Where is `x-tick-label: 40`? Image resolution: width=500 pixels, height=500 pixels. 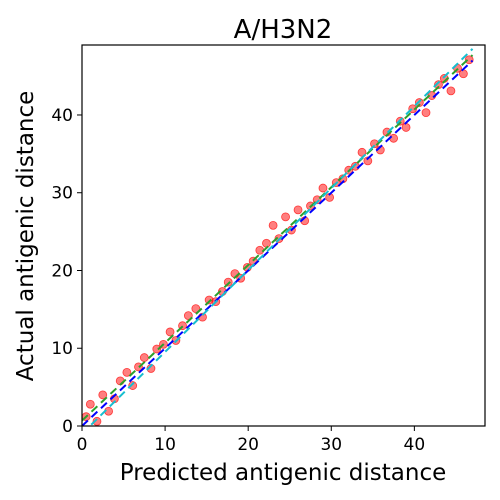
x-tick-label: 40 is located at coordinates (415, 445).